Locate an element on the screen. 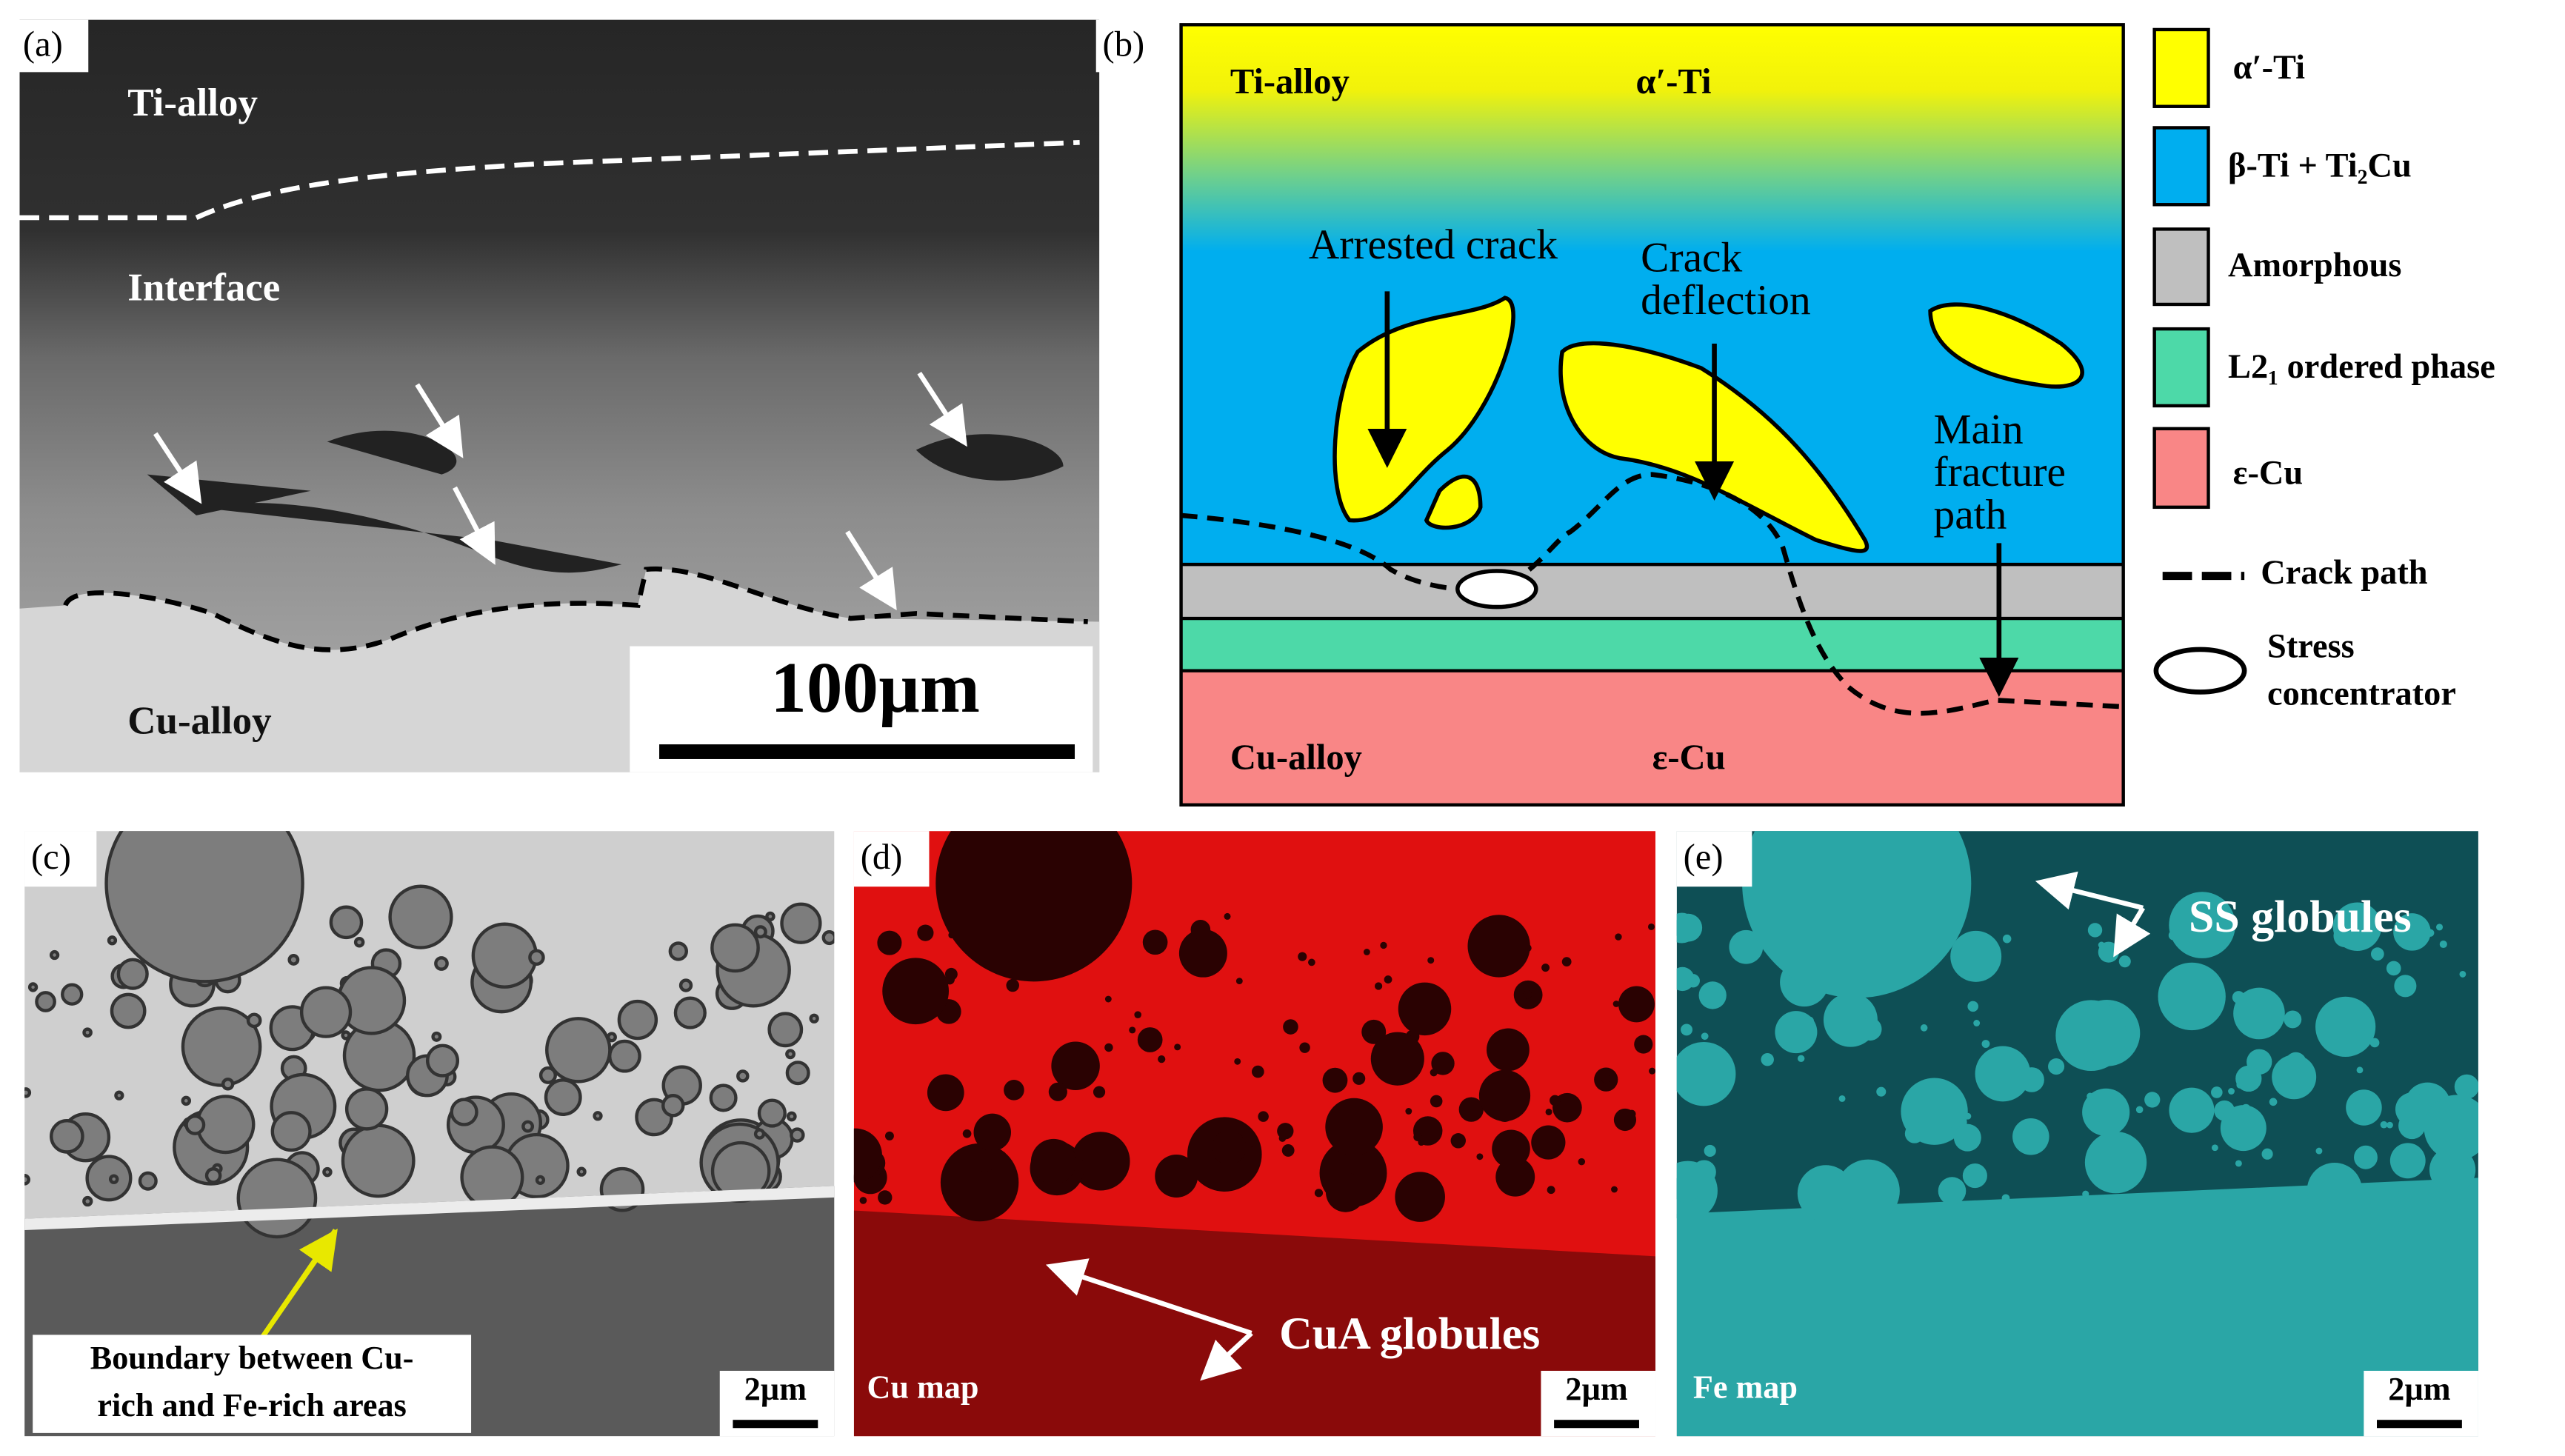 The image size is (2565, 1456). note-box is located at coordinates (252, 1384).